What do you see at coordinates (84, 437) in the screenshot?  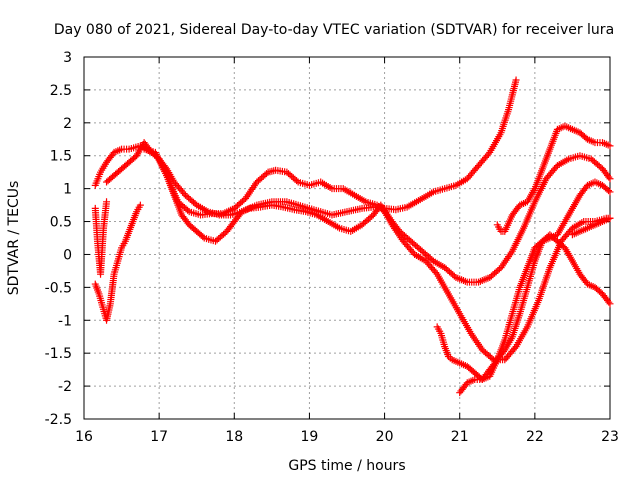 I see `x-tick-label: 16` at bounding box center [84, 437].